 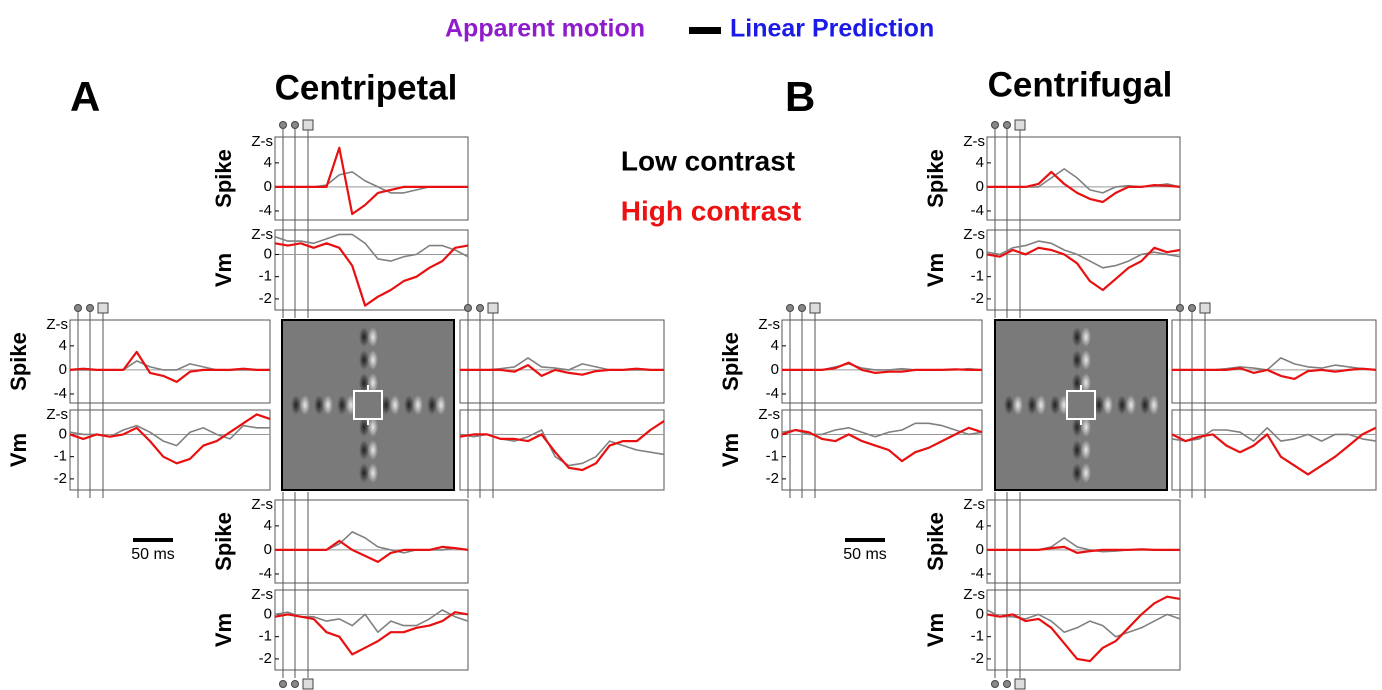 What do you see at coordinates (265, 573) in the screenshot?
I see `y-tick-label: -4` at bounding box center [265, 573].